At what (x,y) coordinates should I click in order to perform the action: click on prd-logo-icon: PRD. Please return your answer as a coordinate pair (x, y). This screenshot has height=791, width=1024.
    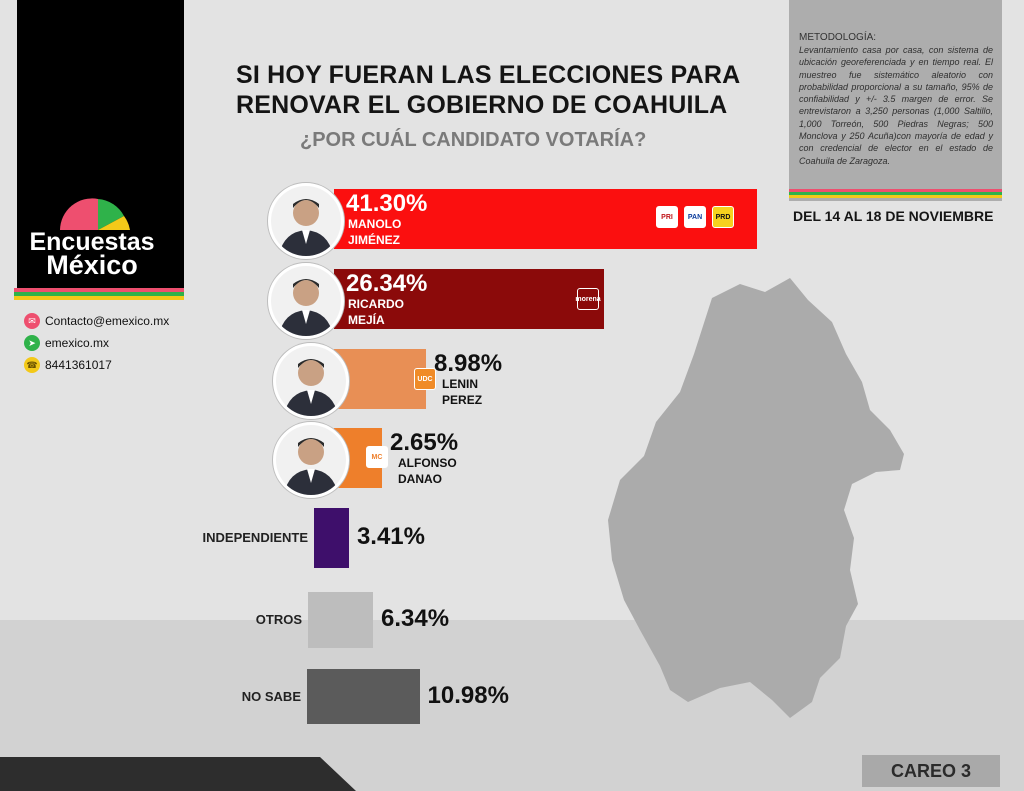
    Looking at the image, I should click on (723, 217).